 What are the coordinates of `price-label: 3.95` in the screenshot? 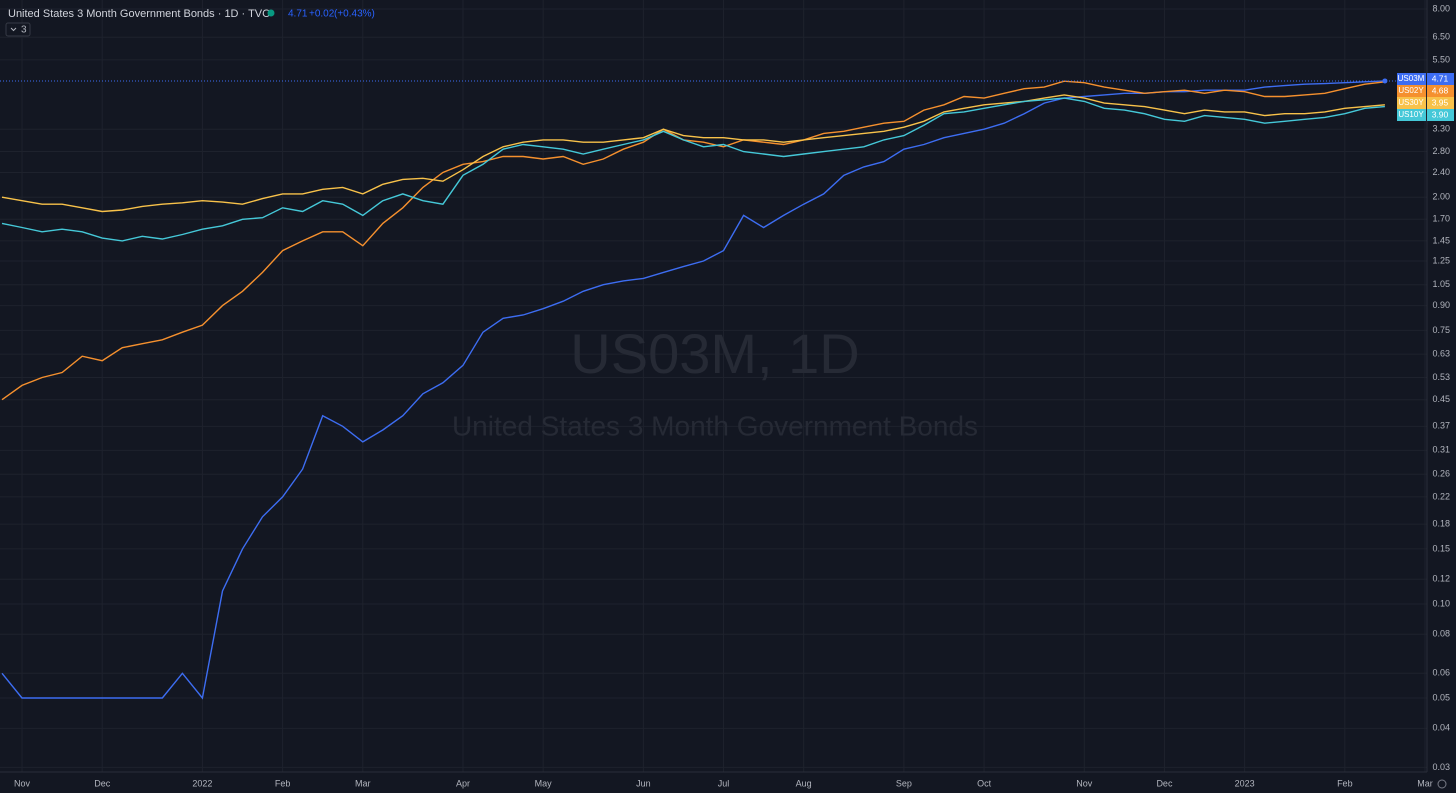 It's located at (1440, 102).